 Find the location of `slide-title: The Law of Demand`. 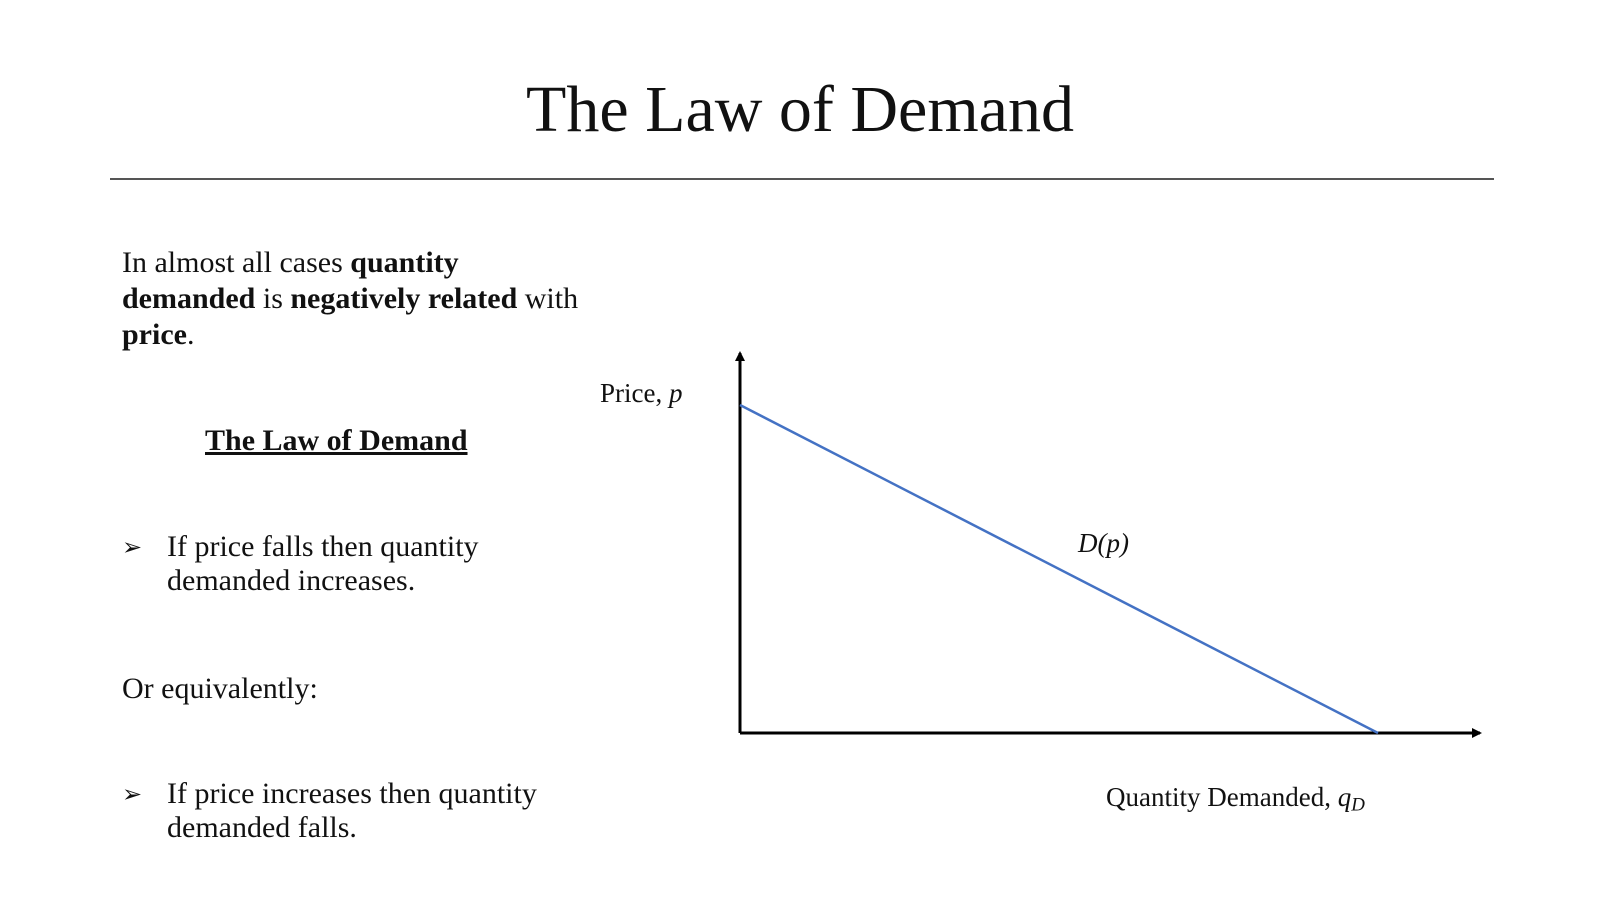

slide-title: The Law of Demand is located at coordinates (800, 109).